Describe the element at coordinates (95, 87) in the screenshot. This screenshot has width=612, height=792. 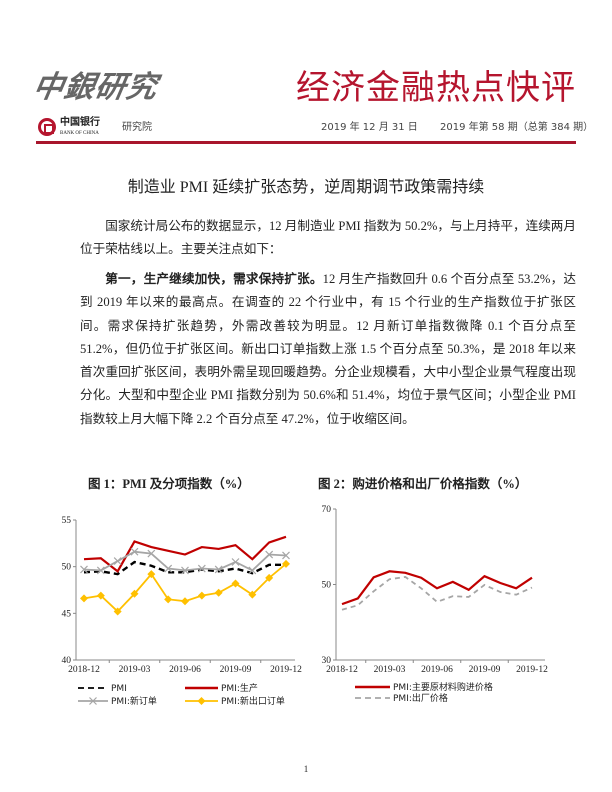
I see `research-brand-logo: 中銀研究` at that location.